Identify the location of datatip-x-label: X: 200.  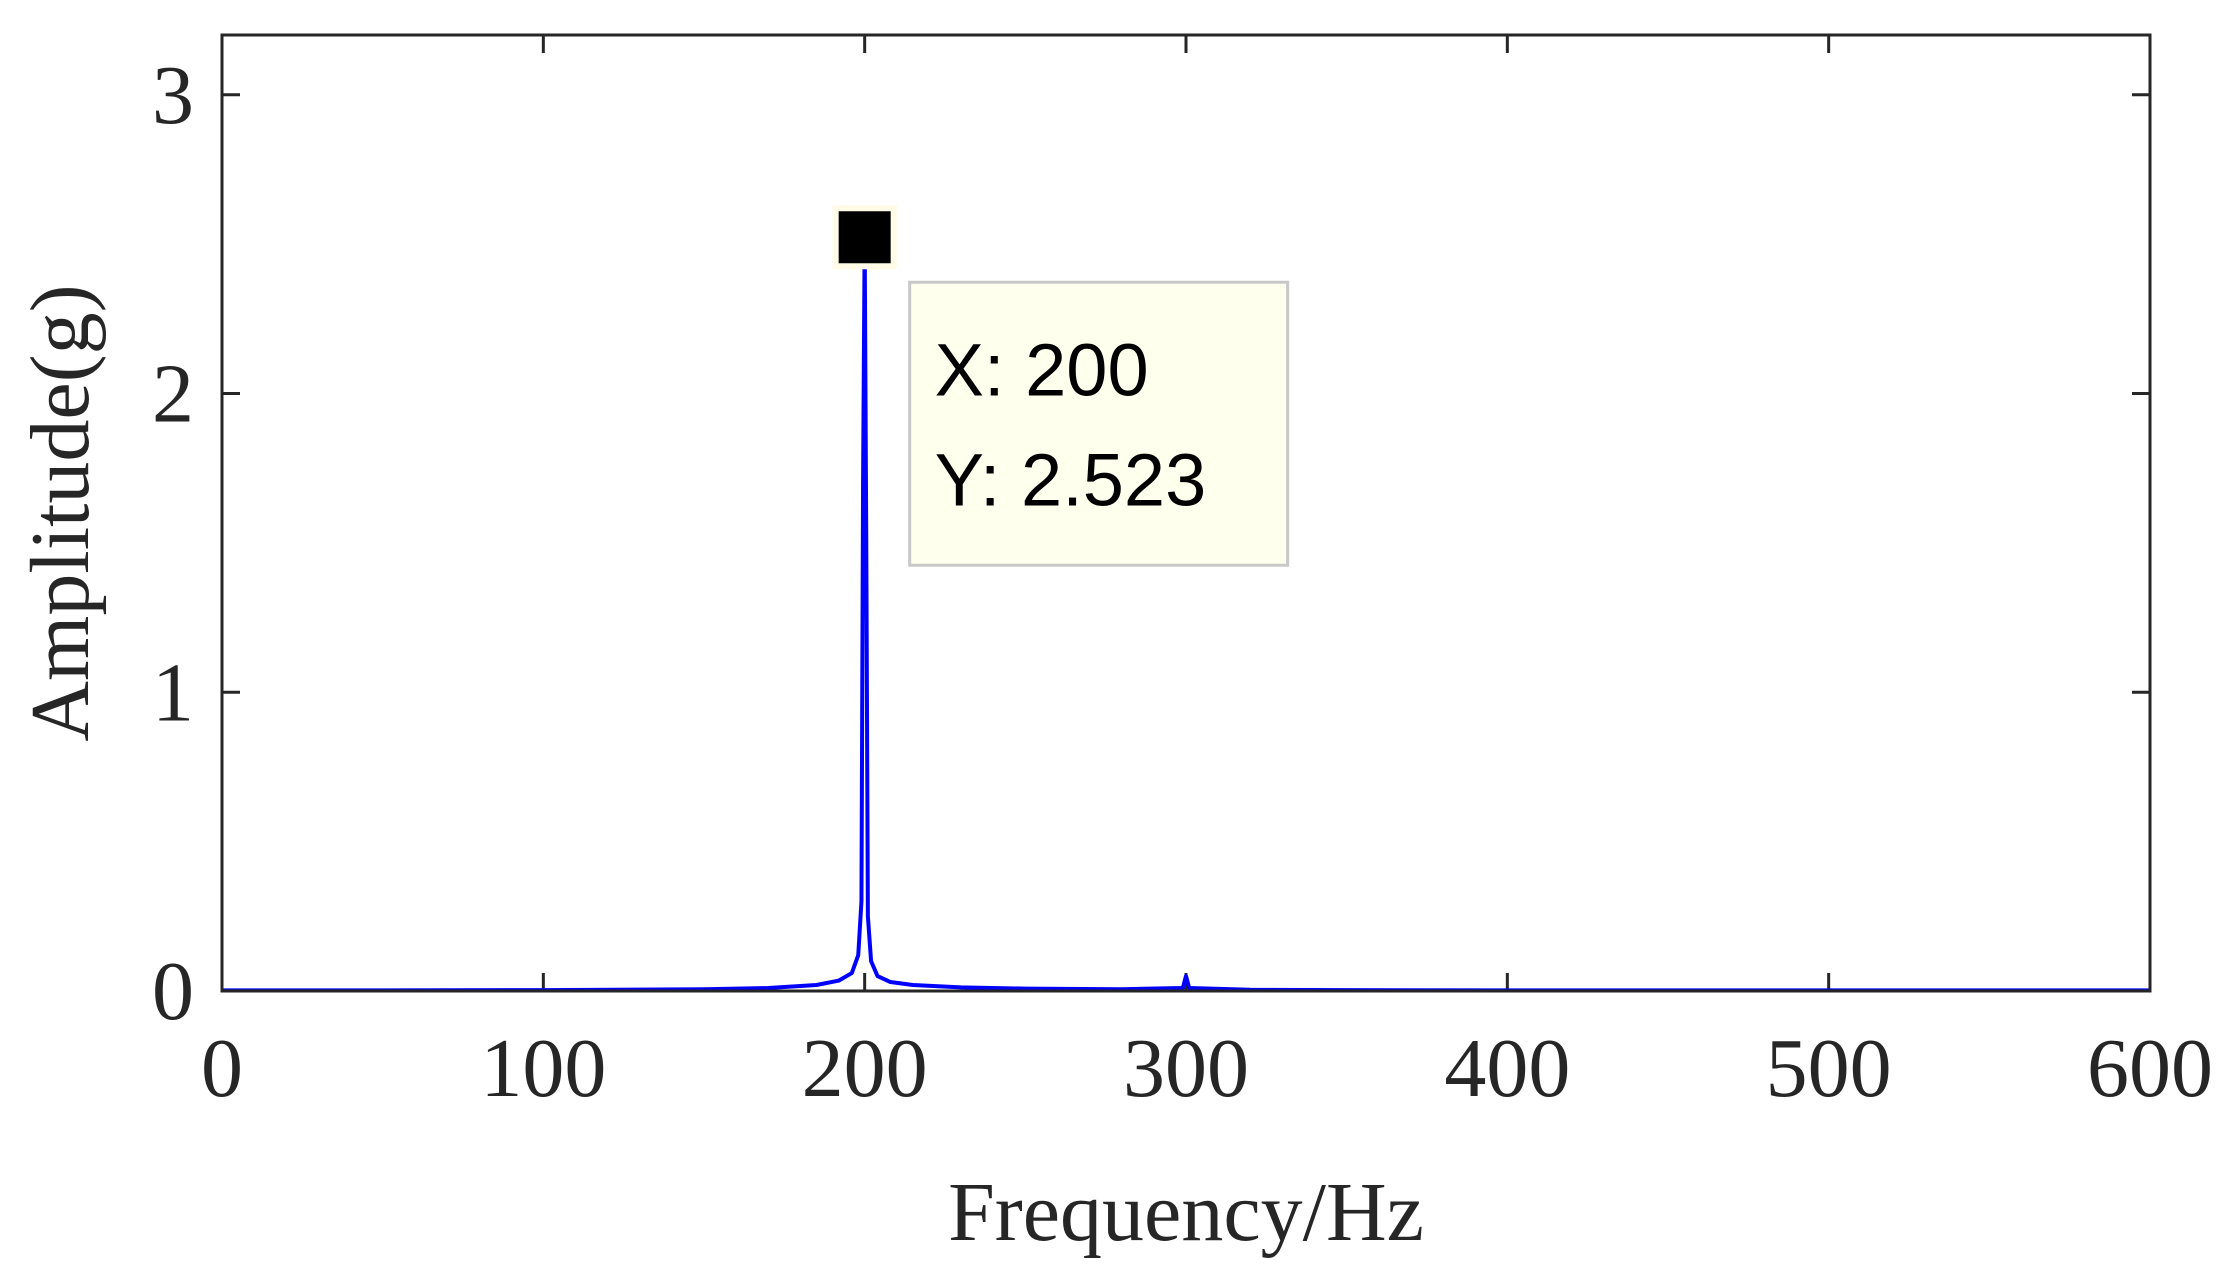
(1042, 369).